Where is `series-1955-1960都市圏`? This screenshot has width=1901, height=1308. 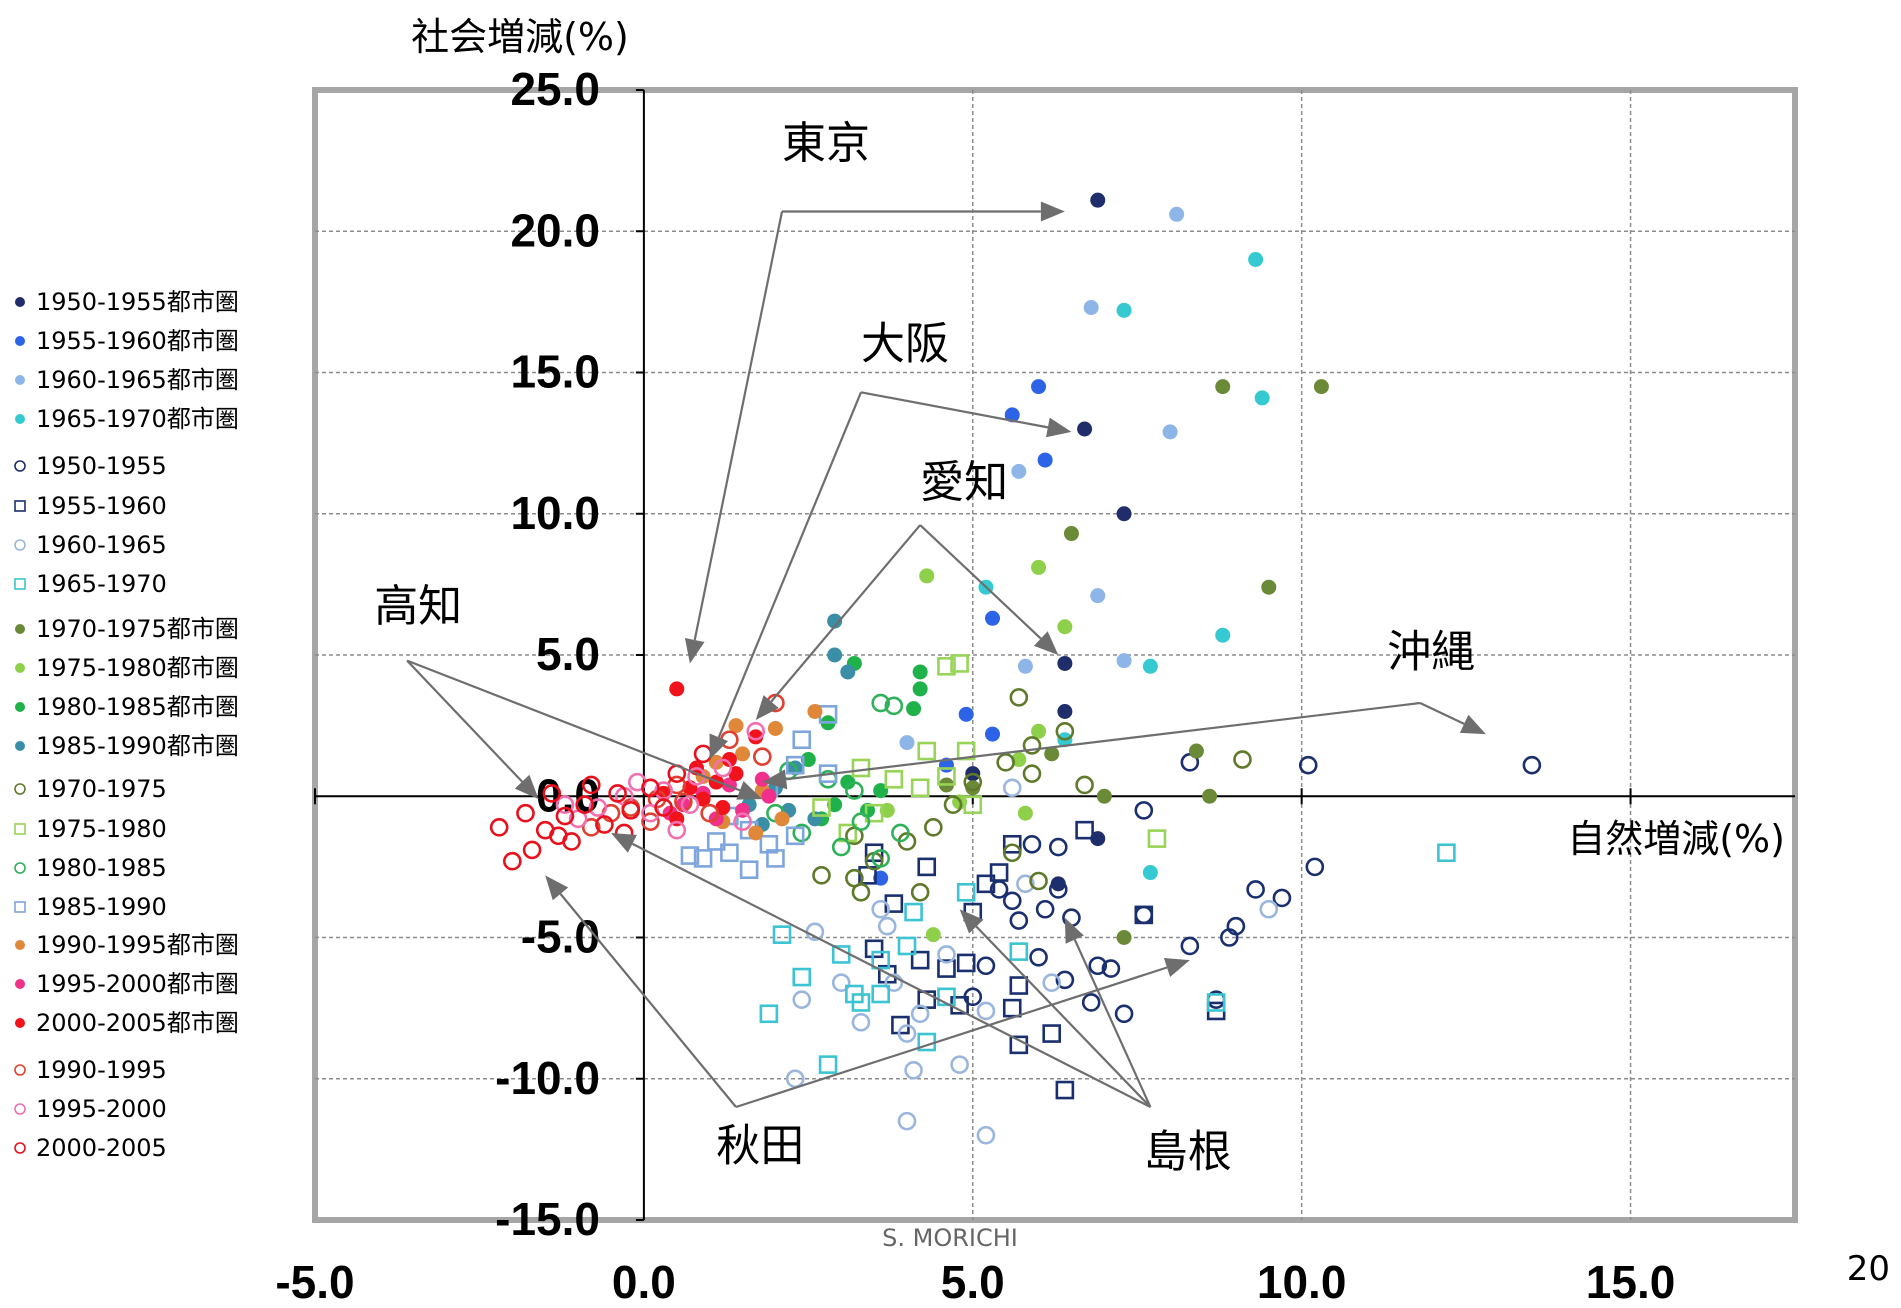
series-1955-1960都市圏 is located at coordinates (963, 632).